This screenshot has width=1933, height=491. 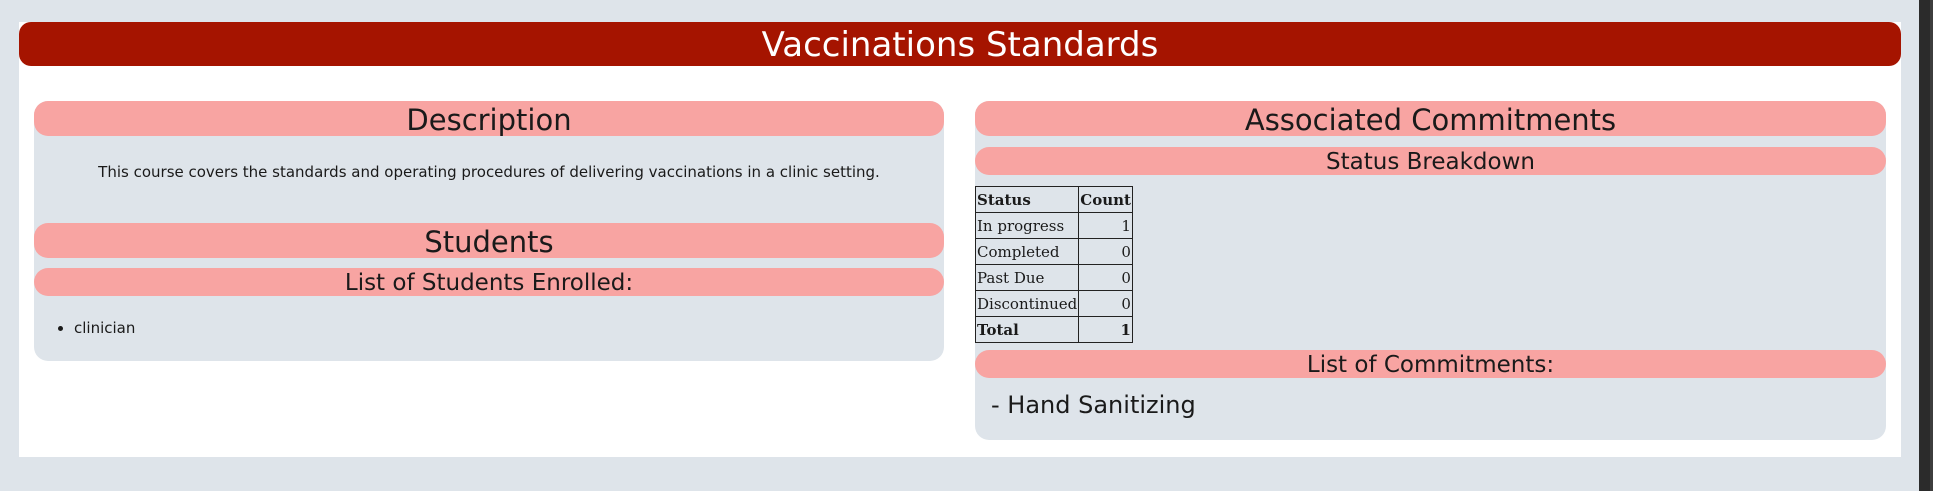 What do you see at coordinates (1027, 303) in the screenshot?
I see `status-cell: Discontinued` at bounding box center [1027, 303].